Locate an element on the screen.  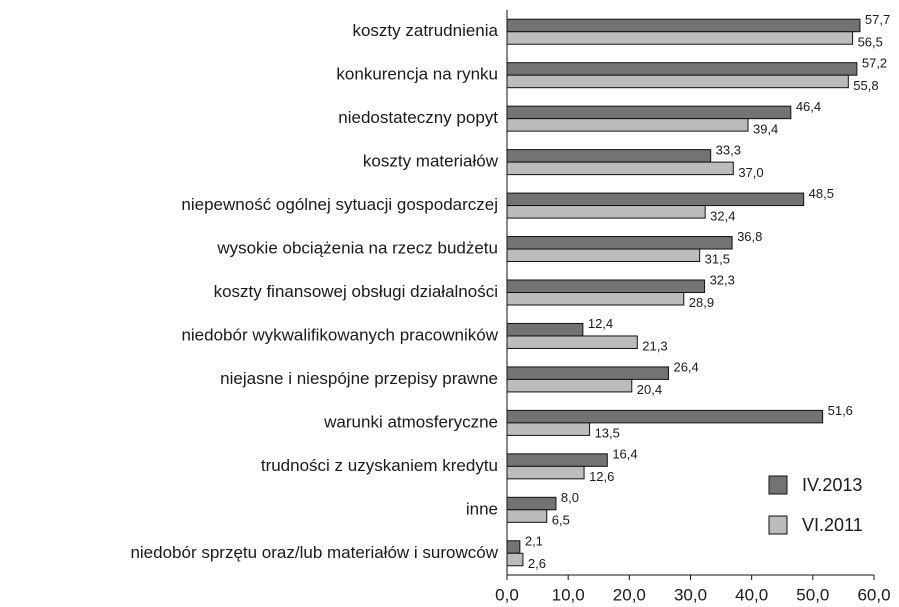
legend-label: VI.2011 is located at coordinates (832, 525).